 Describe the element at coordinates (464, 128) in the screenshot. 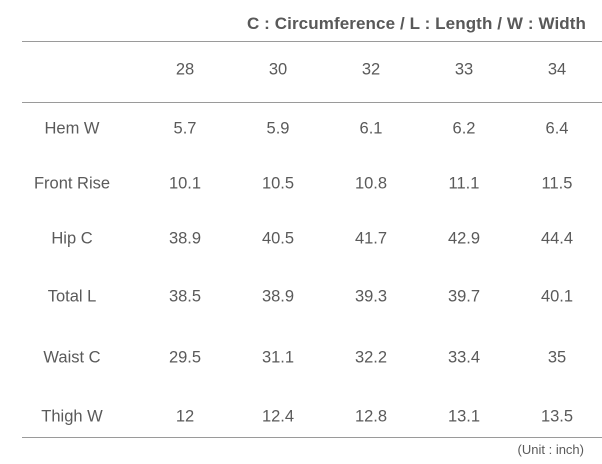

I see `table-cell: 6.2` at that location.